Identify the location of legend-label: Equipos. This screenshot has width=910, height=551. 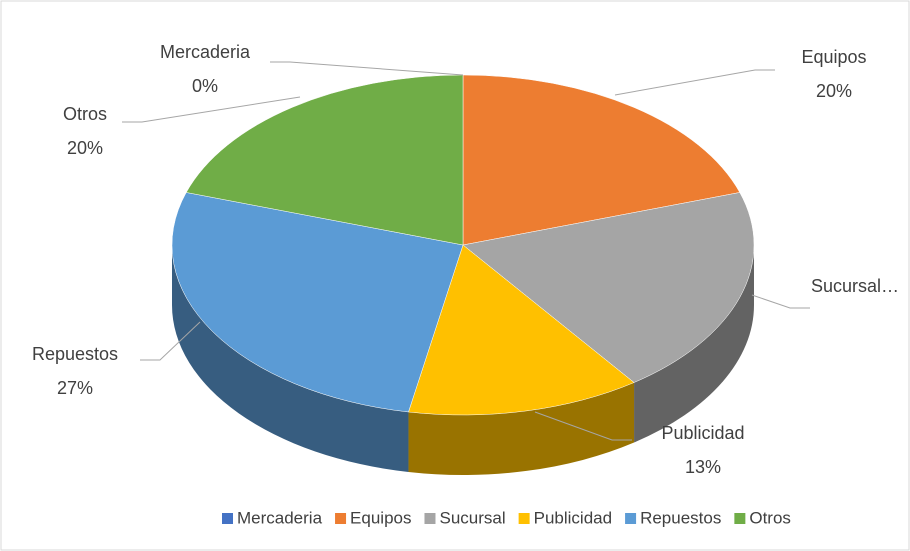
(380, 517).